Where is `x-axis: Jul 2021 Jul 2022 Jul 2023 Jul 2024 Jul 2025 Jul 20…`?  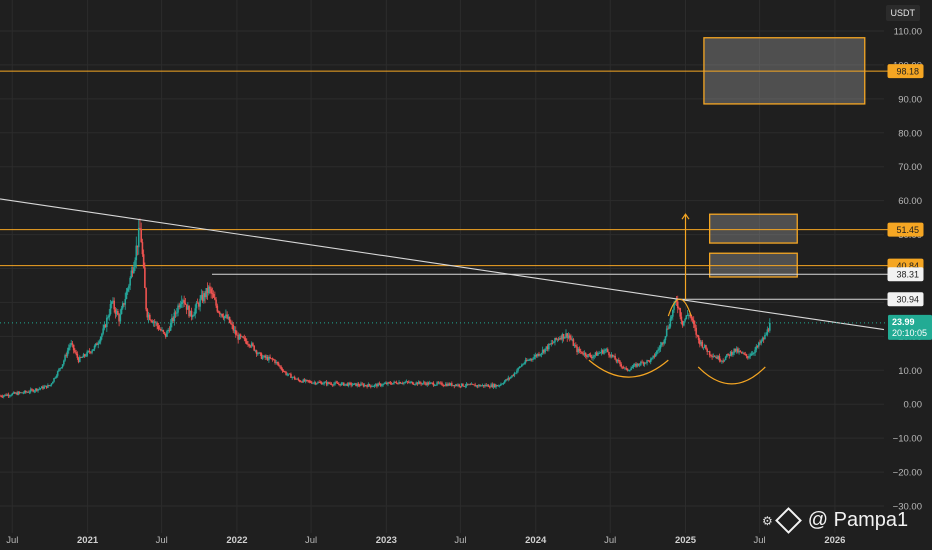
x-axis: Jul 2021 Jul 2022 Jul 2023 Jul 2024 Jul 2025 Jul 20… is located at coordinates (425, 540).